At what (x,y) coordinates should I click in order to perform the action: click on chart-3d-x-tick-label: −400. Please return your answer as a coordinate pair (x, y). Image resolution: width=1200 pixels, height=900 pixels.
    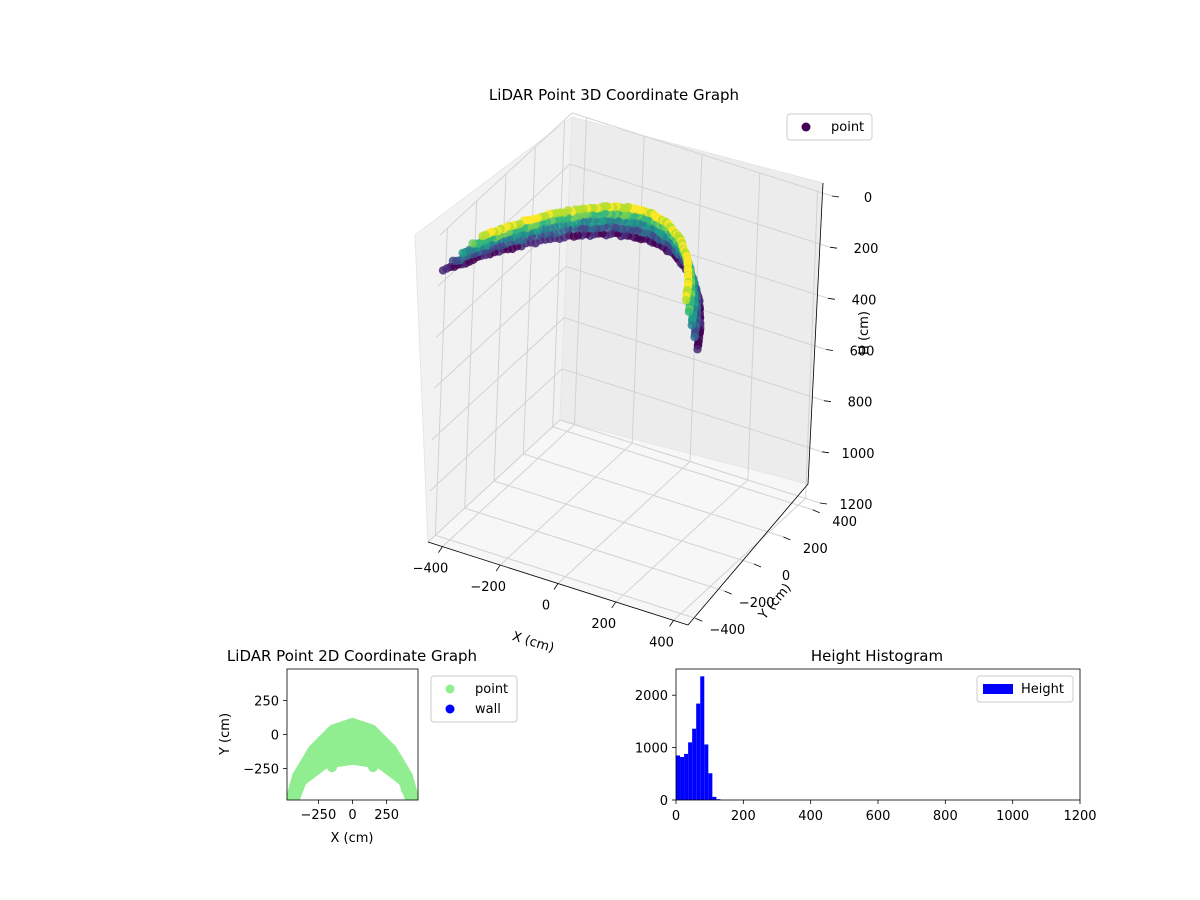
    Looking at the image, I should click on (431, 569).